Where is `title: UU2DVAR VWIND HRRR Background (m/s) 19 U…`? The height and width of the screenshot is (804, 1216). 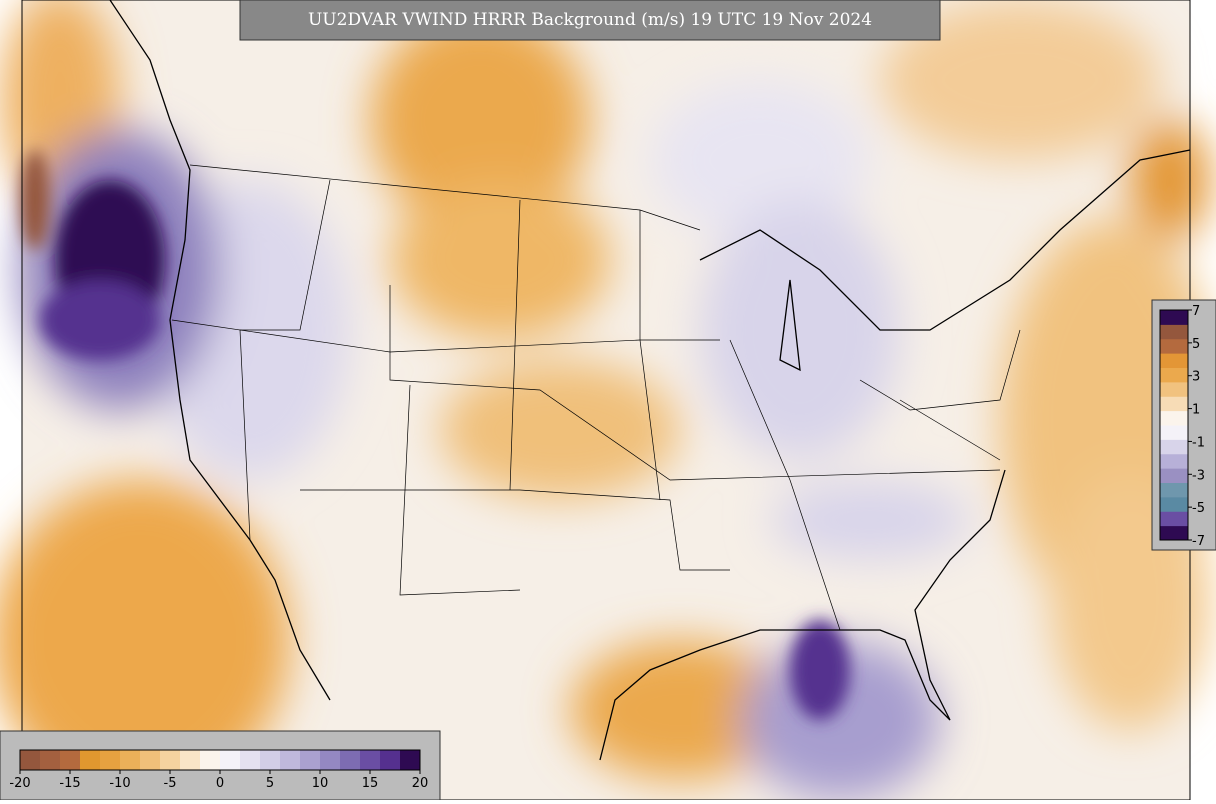 title: UU2DVAR VWIND HRRR Background (m/s) 19 U… is located at coordinates (590, 20).